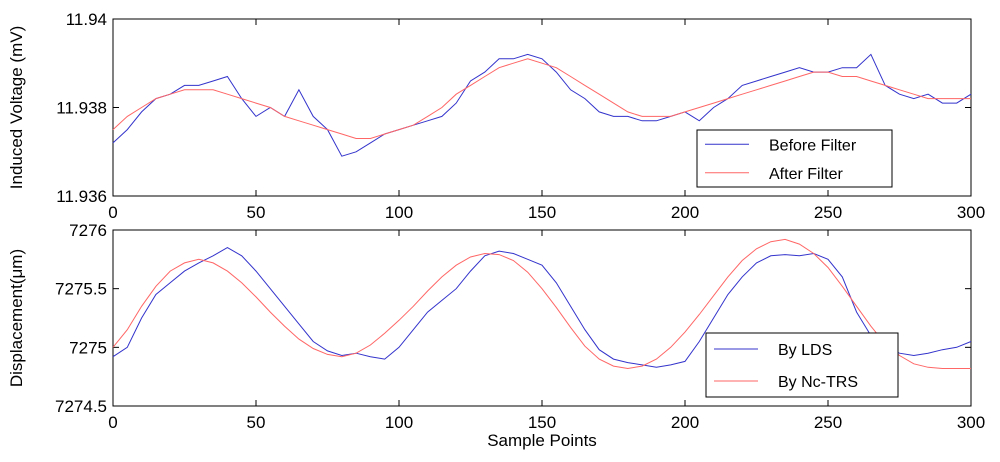 This screenshot has width=1000, height=462. Describe the element at coordinates (16, 318) in the screenshot. I see `y-axis-label: Displacement(μm)` at that location.